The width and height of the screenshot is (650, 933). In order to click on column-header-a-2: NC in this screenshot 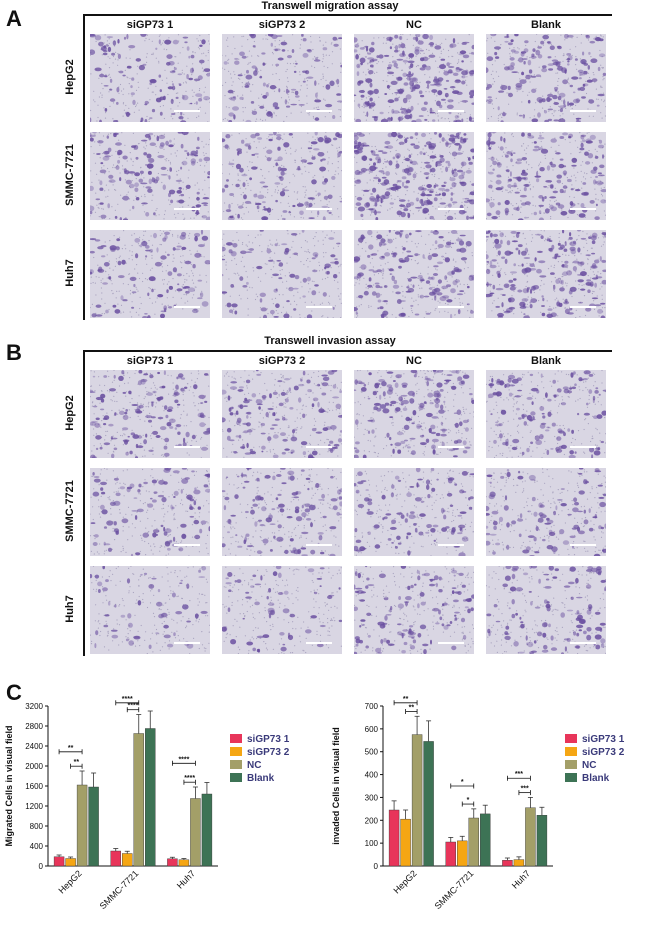, I will do `click(414, 25)`.